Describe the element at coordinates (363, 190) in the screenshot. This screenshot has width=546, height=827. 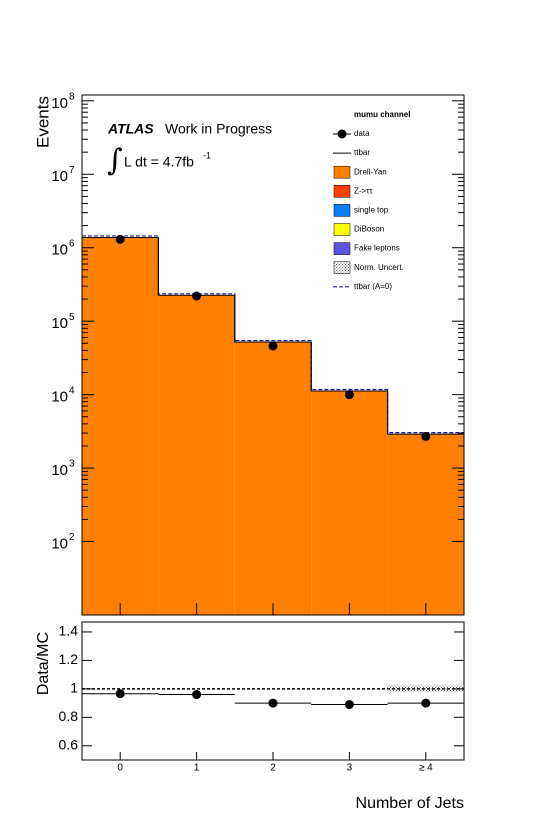
I see `legend-label: Z->ττ` at that location.